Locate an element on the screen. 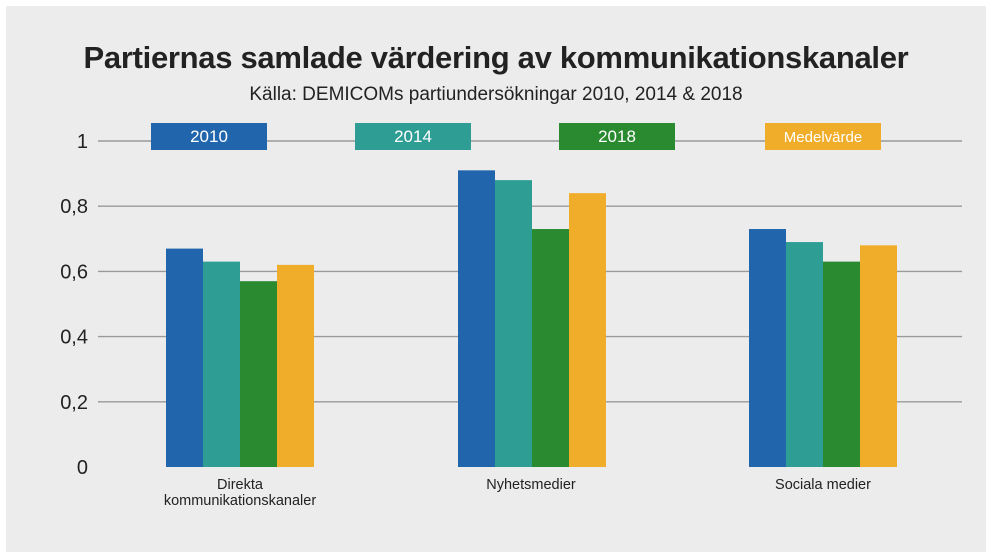  x-category-label: Nyhetsmedier is located at coordinates (531, 485).